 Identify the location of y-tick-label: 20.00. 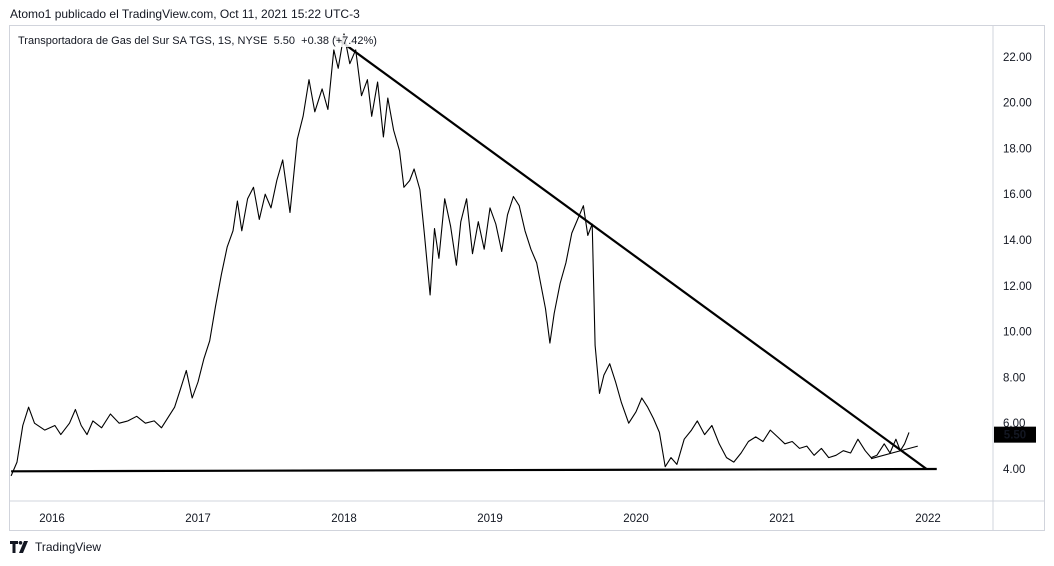
(1017, 104).